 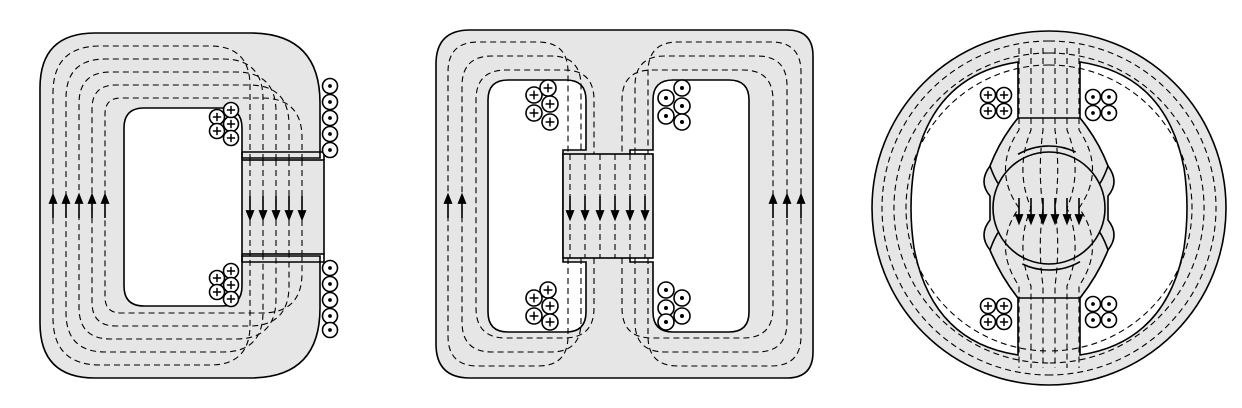 I want to click on shell-core-windings, so click(x=608, y=205).